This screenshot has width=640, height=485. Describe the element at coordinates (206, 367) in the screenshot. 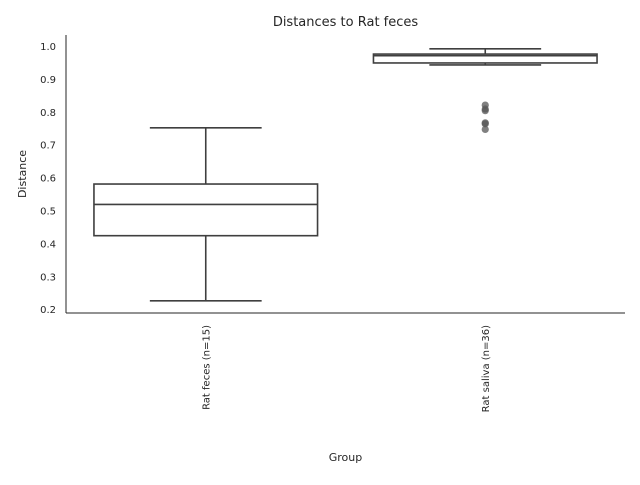

I see `x-tick-label: Rat feces (n=15)` at that location.